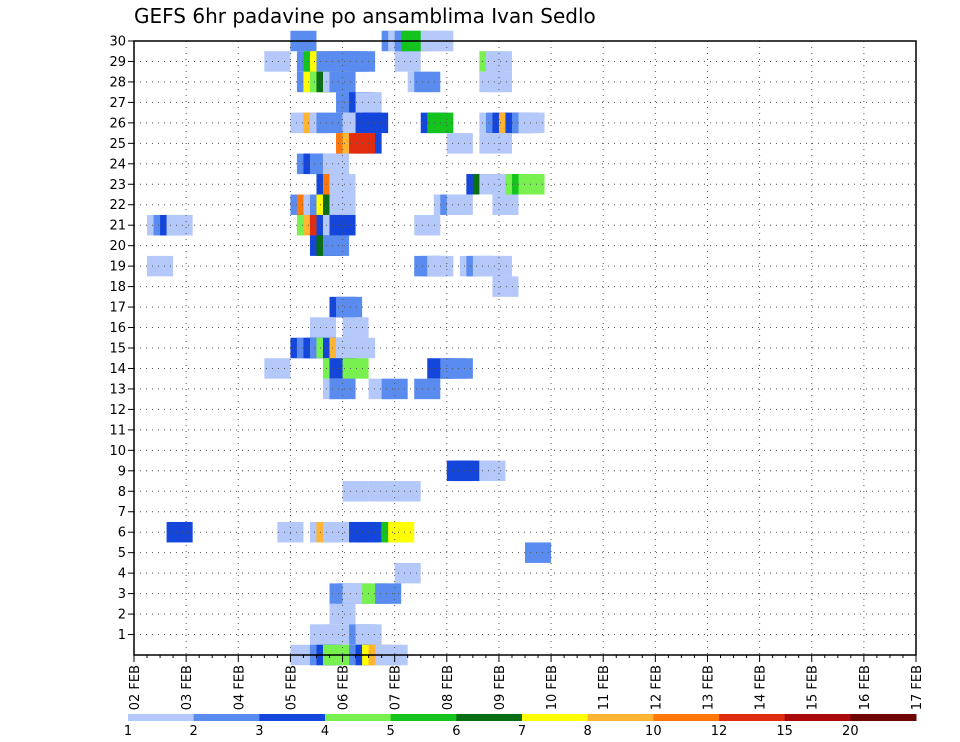 Image resolution: width=960 pixels, height=742 pixels. I want to click on x-tick-label: 15 FEB, so click(813, 687).